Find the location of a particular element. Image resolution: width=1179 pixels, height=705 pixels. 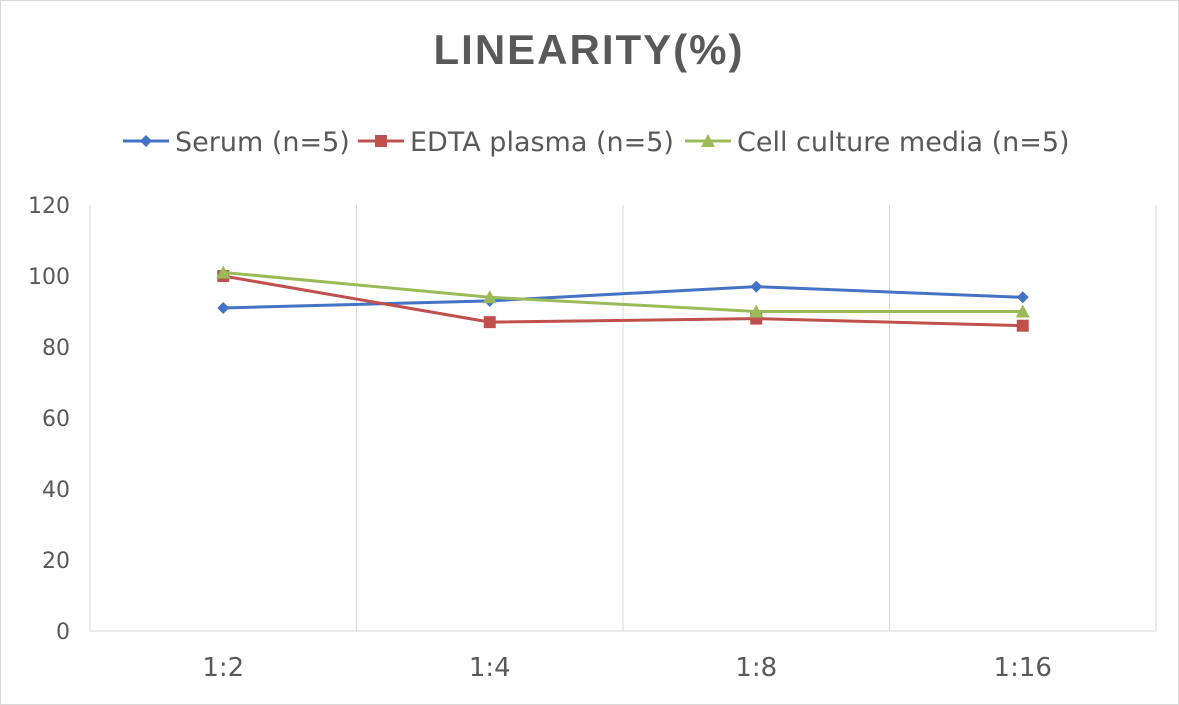

x-tick-label: 1:2 is located at coordinates (223, 668).